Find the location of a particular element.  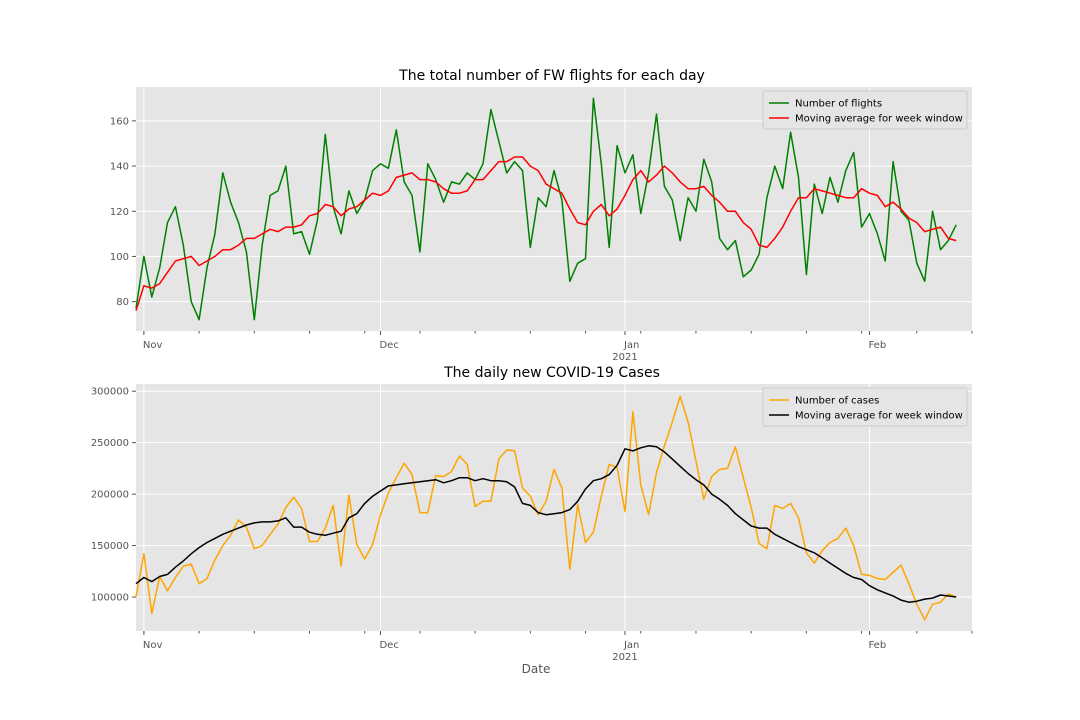

cases-legend-box is located at coordinates (865, 407).